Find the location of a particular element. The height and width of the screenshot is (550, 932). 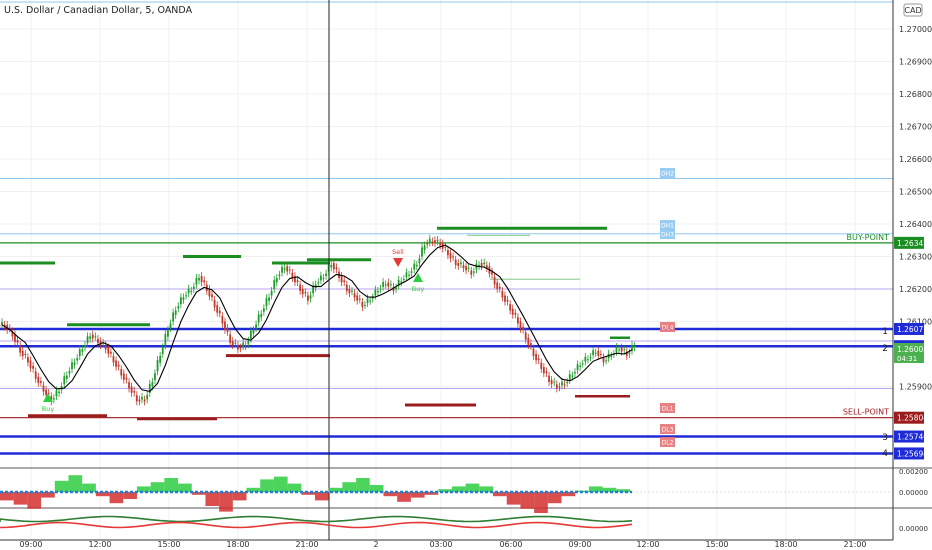

time-tick-label: 03:00 is located at coordinates (440, 544).